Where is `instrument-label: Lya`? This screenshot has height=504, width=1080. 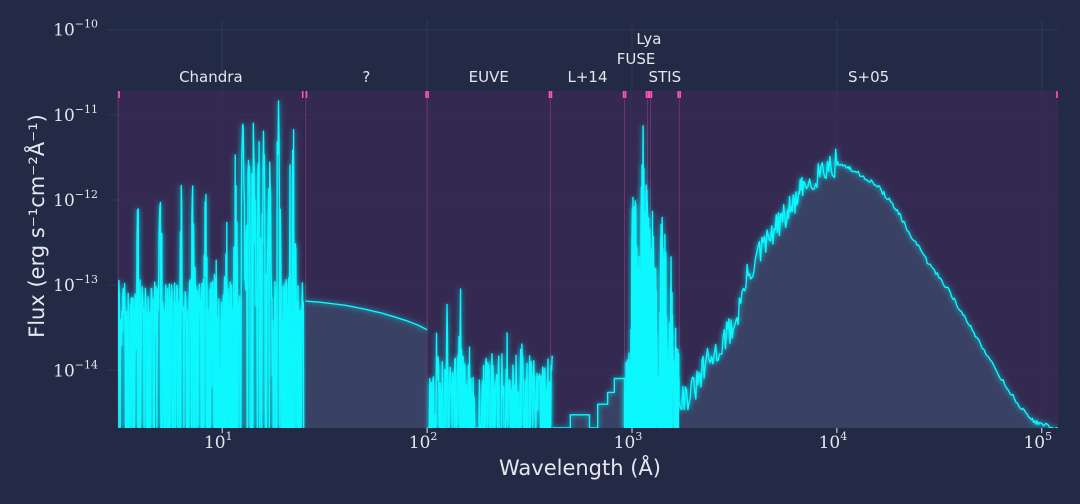
instrument-label: Lya is located at coordinates (648, 39).